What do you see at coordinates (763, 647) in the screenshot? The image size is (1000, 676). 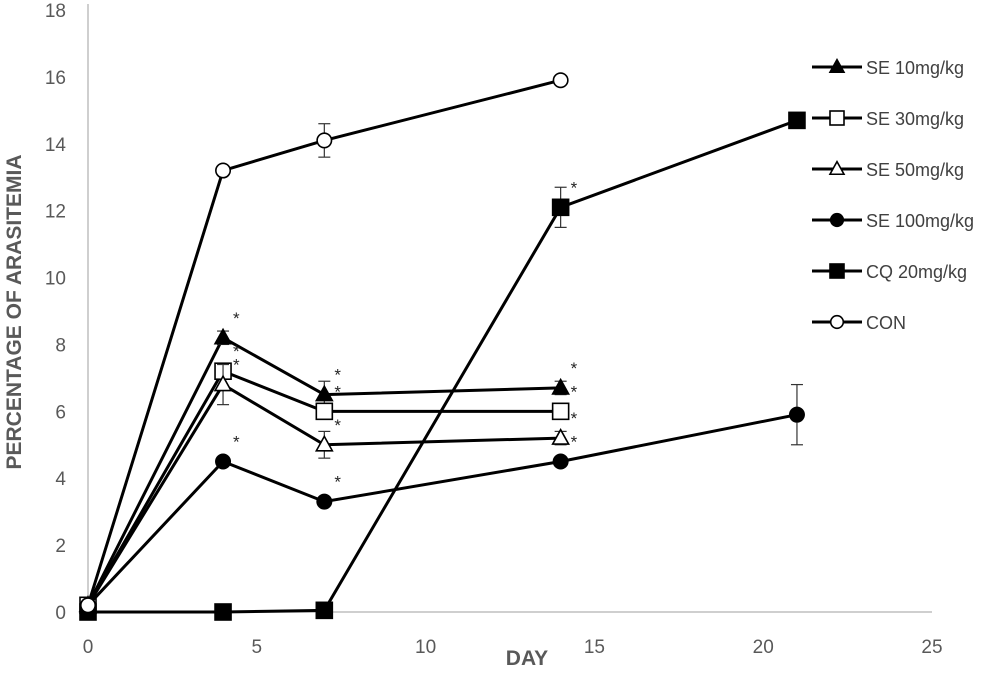 I see `x-tick-label: 20` at bounding box center [763, 647].